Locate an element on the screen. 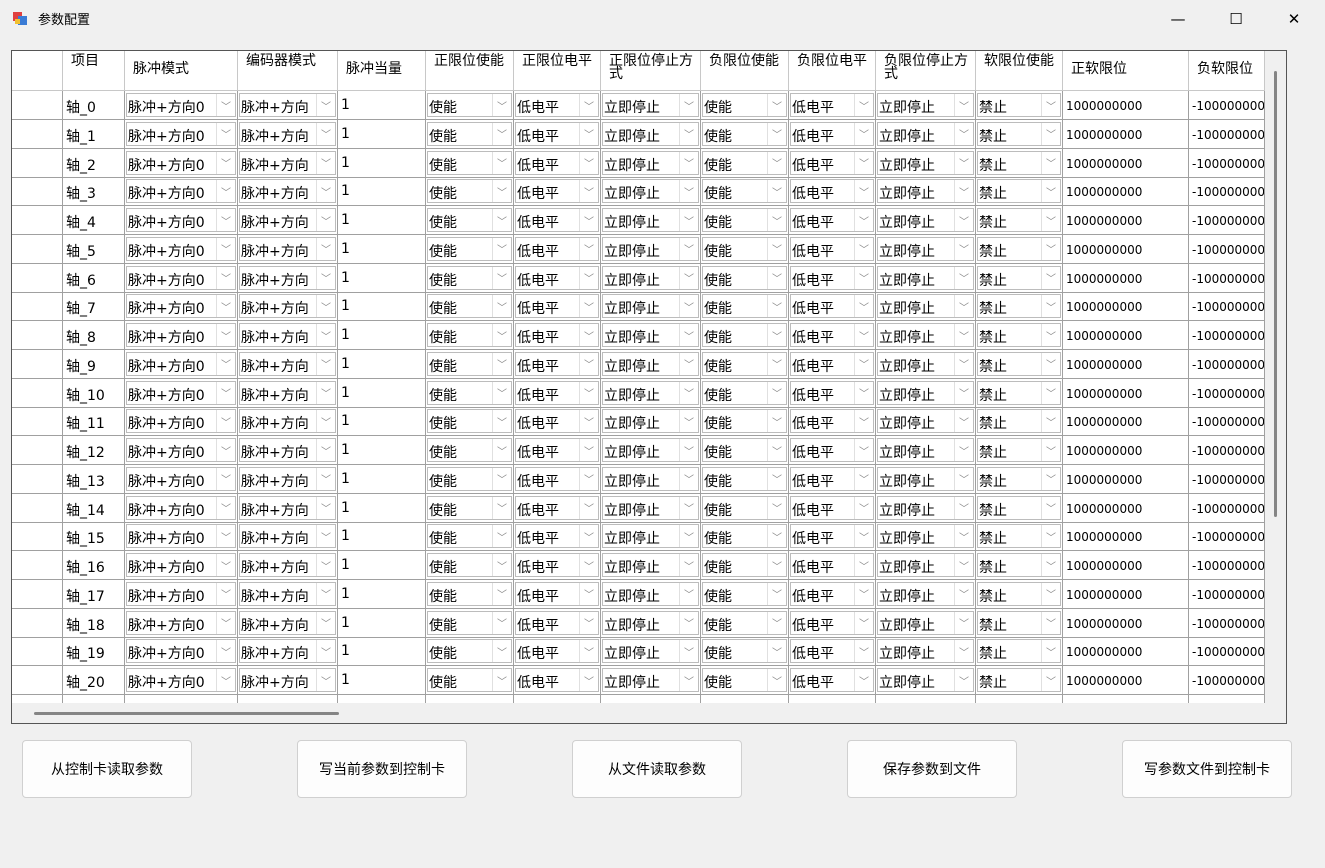  action-button: 从文件读取参数 is located at coordinates (657, 769).